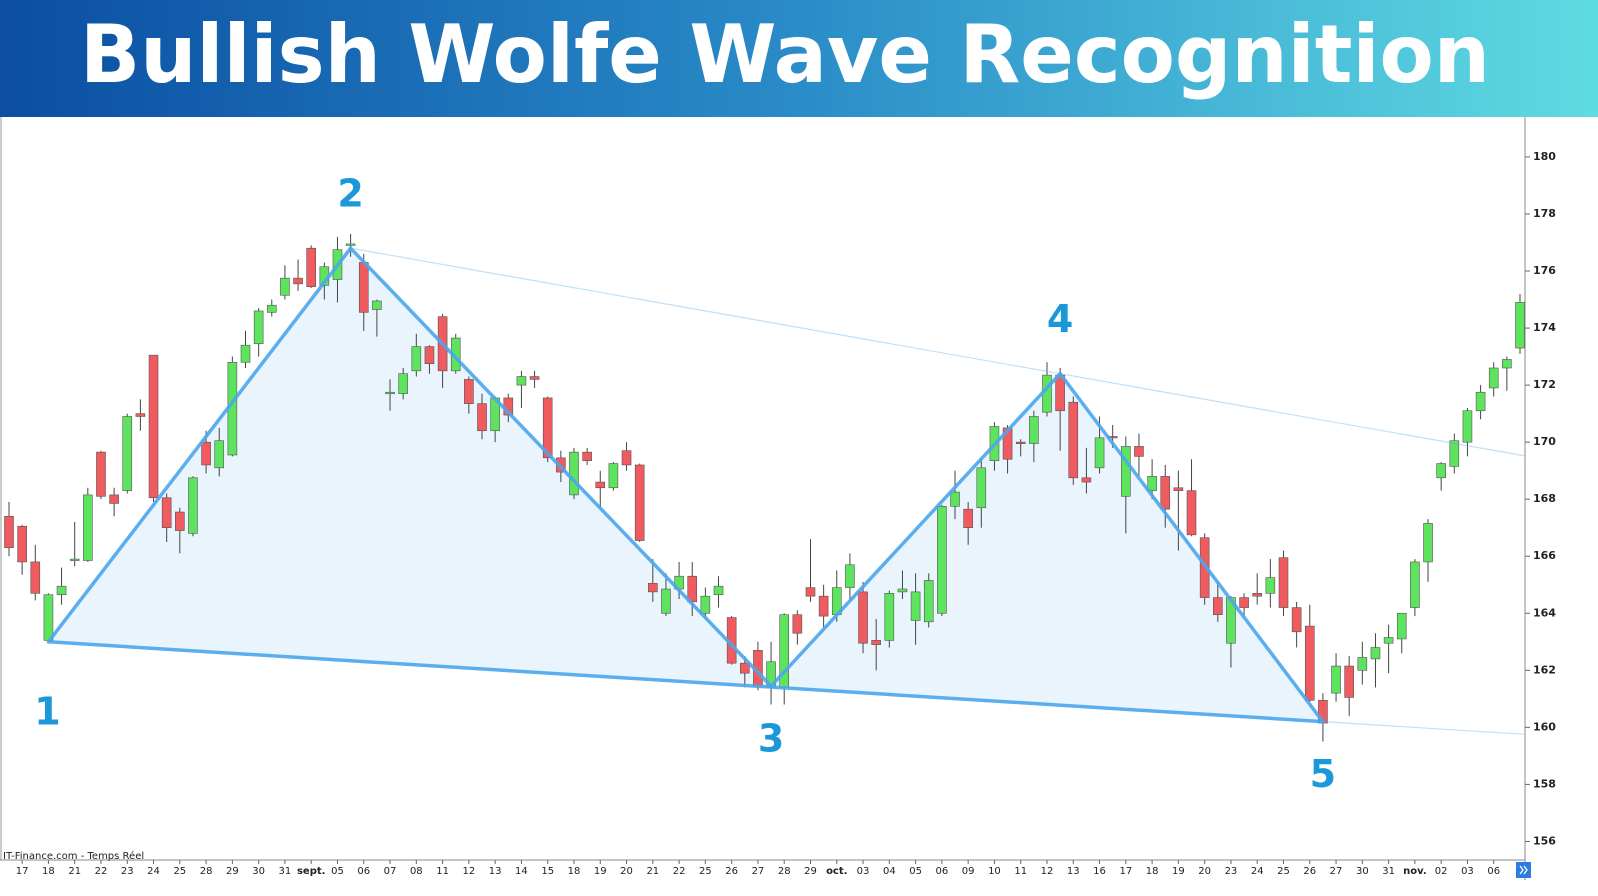 This screenshot has height=896, width=1598. Describe the element at coordinates (1178, 871) in the screenshot. I see `x-tick-label: 19` at that location.